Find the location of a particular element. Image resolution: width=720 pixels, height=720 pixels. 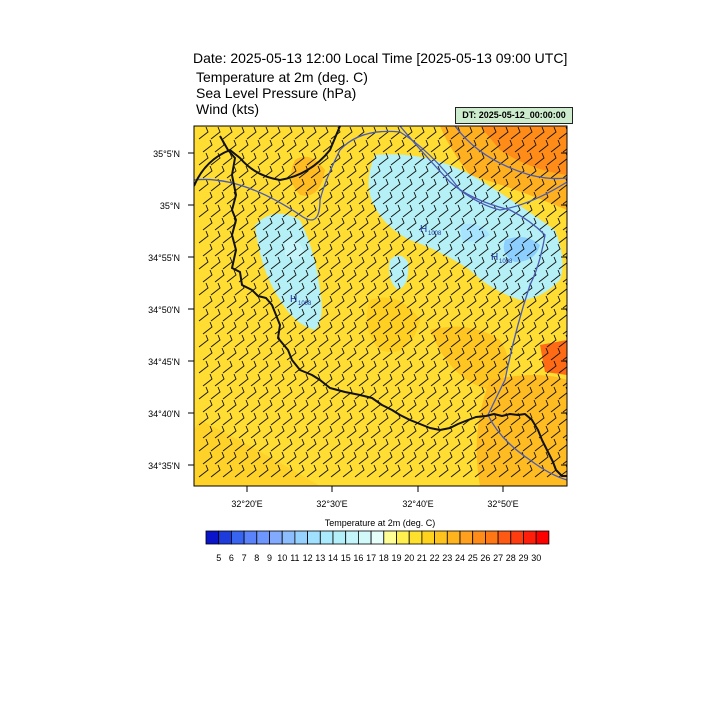

colorbar-tick-label: 21 is located at coordinates (422, 558).